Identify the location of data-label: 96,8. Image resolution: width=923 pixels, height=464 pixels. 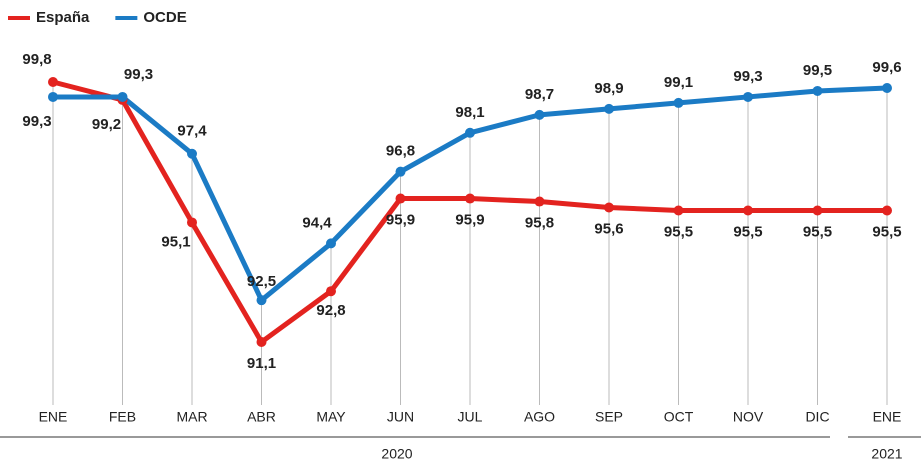
(400, 151).